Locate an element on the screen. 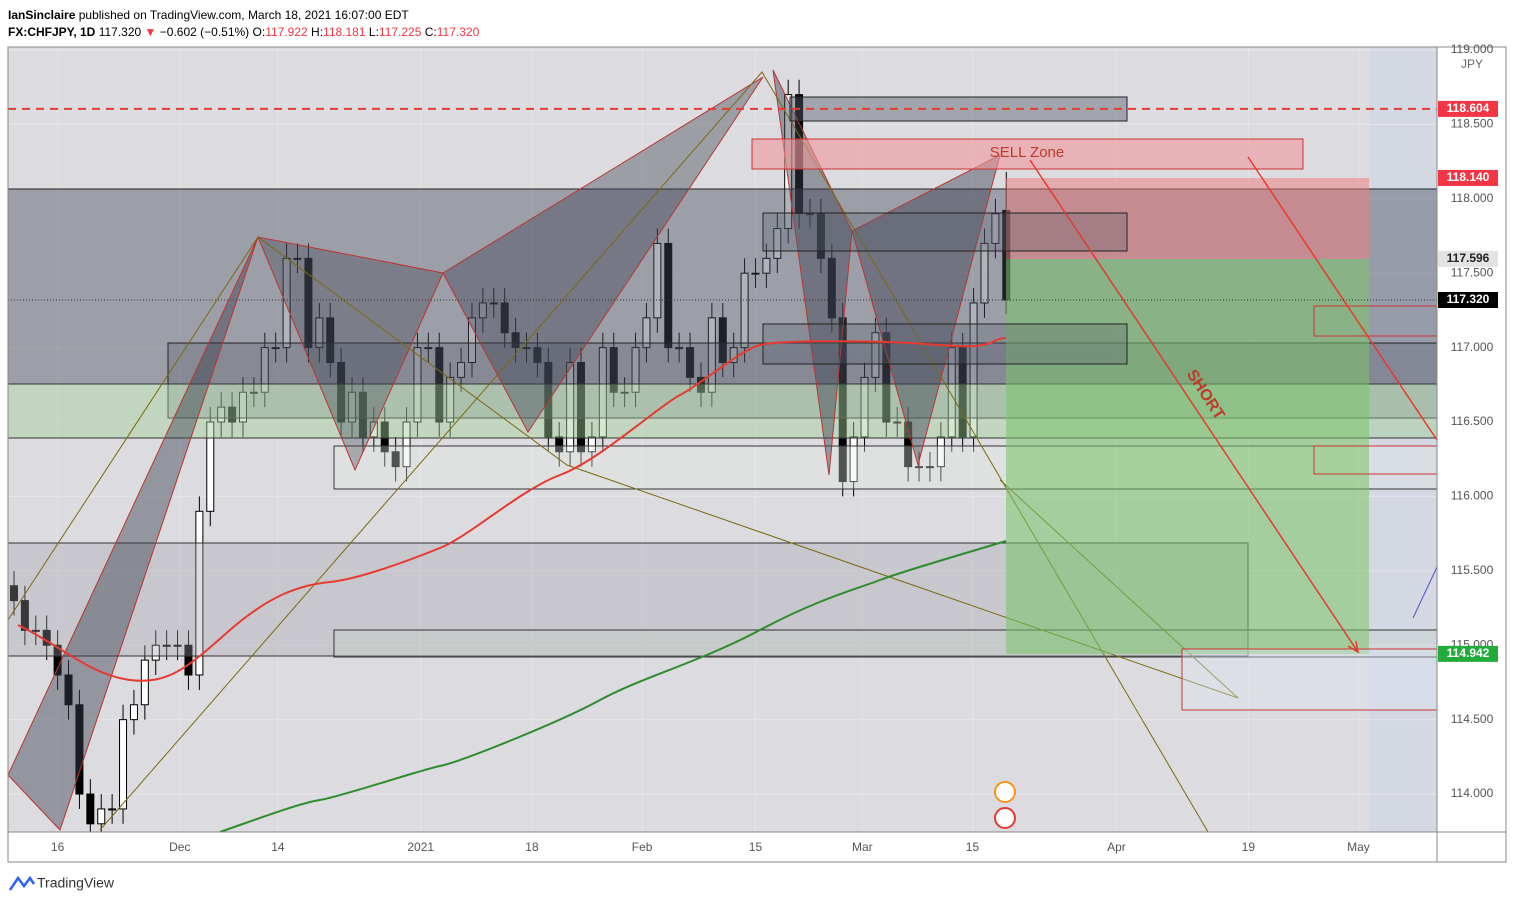  arrow-head is located at coordinates (1353, 647).